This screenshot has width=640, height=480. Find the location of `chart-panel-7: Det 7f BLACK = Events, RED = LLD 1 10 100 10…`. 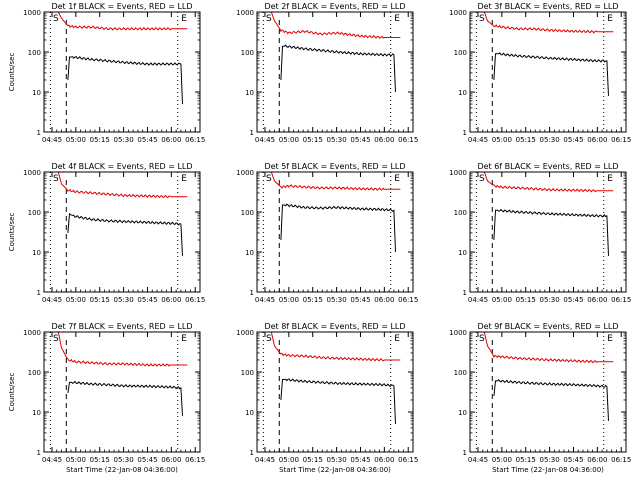

chart-panel-7: Det 7f BLACK = Events, RED = LLD 1 10 100 10… is located at coordinates (106, 398).